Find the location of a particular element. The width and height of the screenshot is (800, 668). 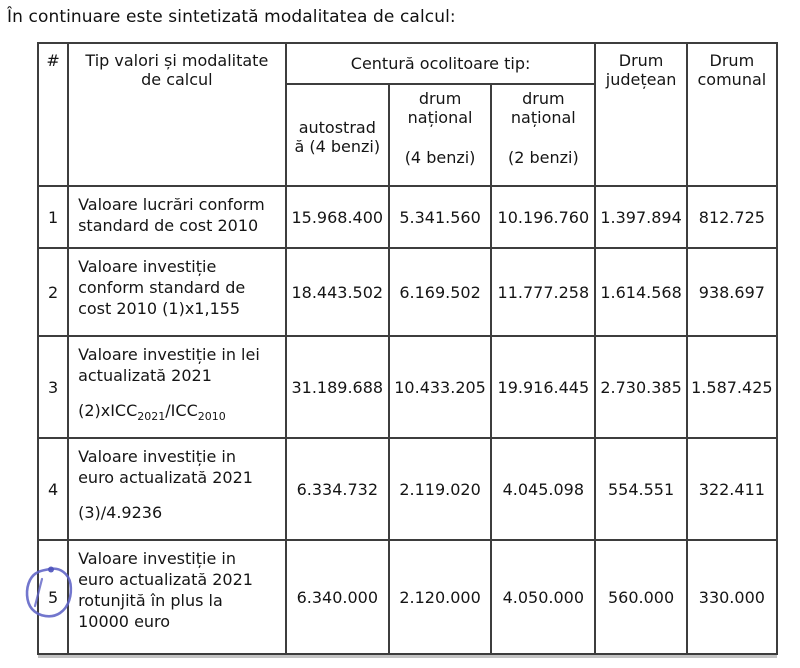

col-header-type: Tip valori și modalitate de calcul is located at coordinates (177, 114).